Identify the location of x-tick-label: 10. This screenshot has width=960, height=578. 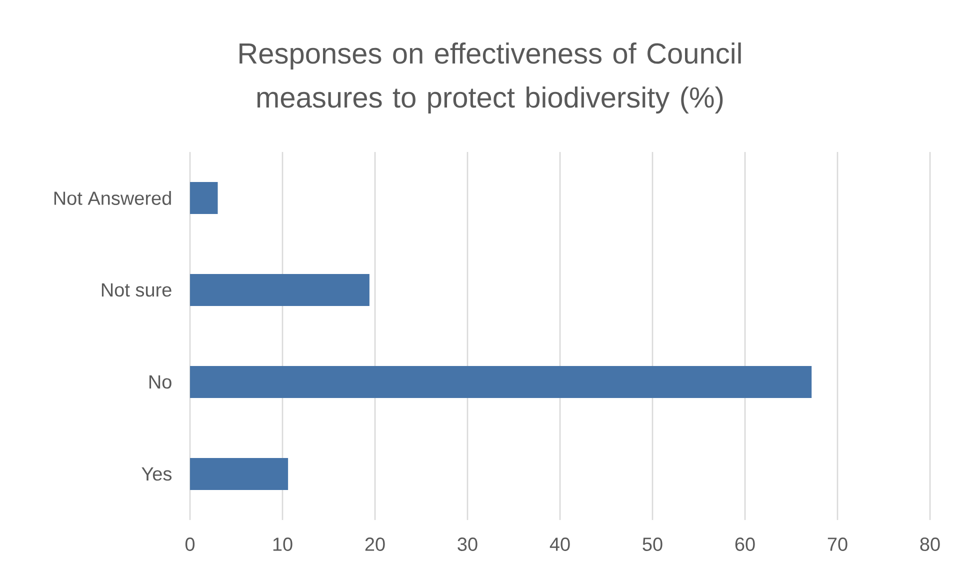
(282, 544).